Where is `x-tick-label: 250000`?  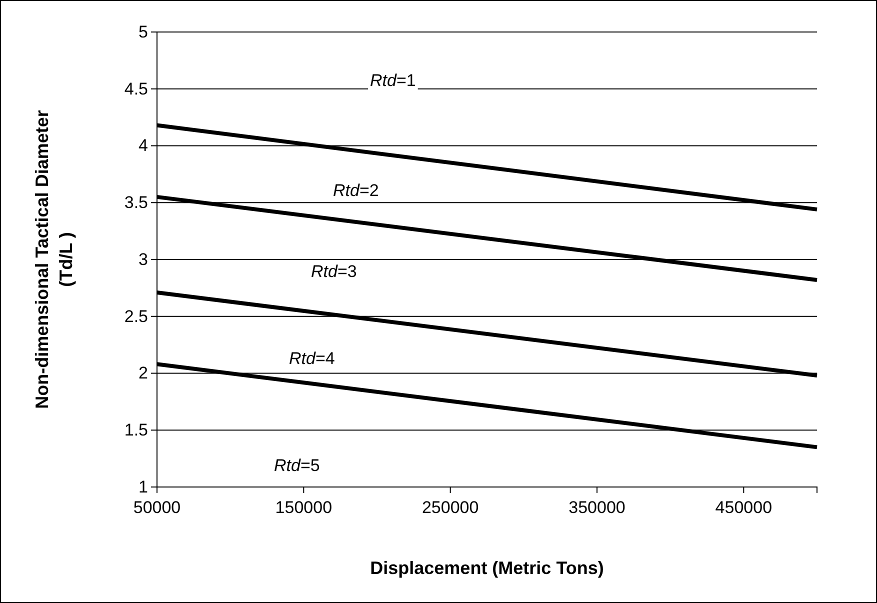
x-tick-label: 250000 is located at coordinates (450, 507).